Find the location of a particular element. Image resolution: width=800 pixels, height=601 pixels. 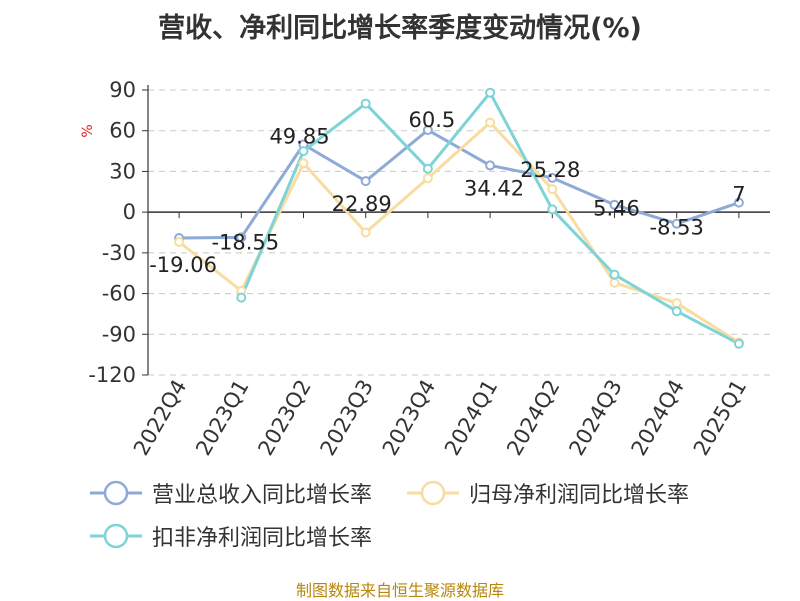

y-axis-label: % is located at coordinates (88, 130).